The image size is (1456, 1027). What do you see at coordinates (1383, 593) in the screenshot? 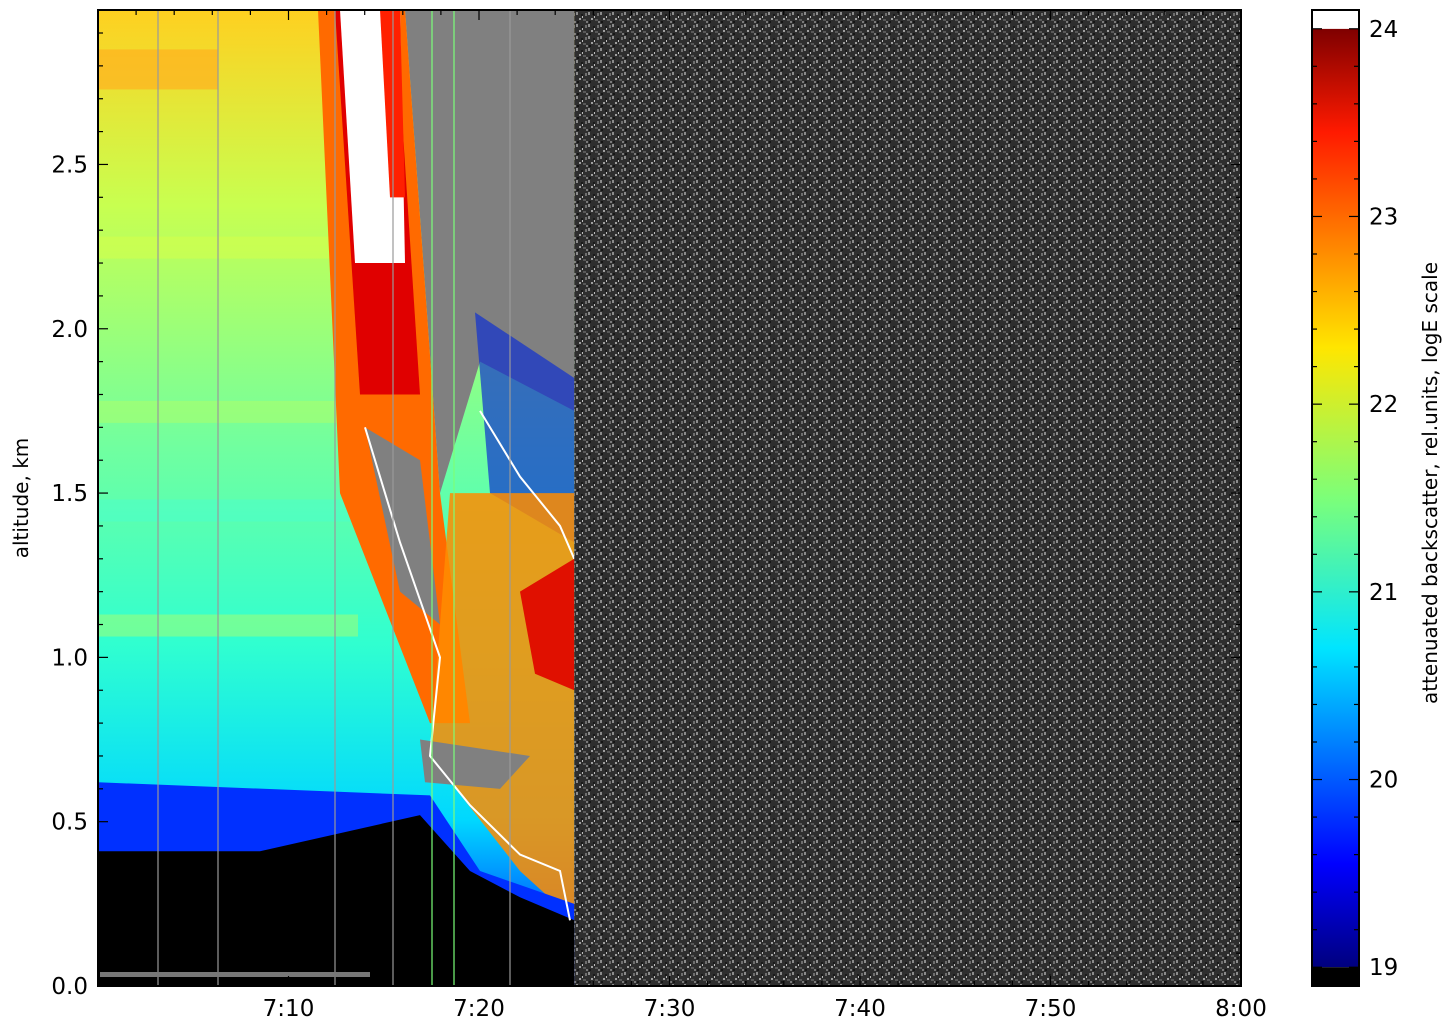
I see `colorbar-tick-label: 21` at bounding box center [1383, 593].